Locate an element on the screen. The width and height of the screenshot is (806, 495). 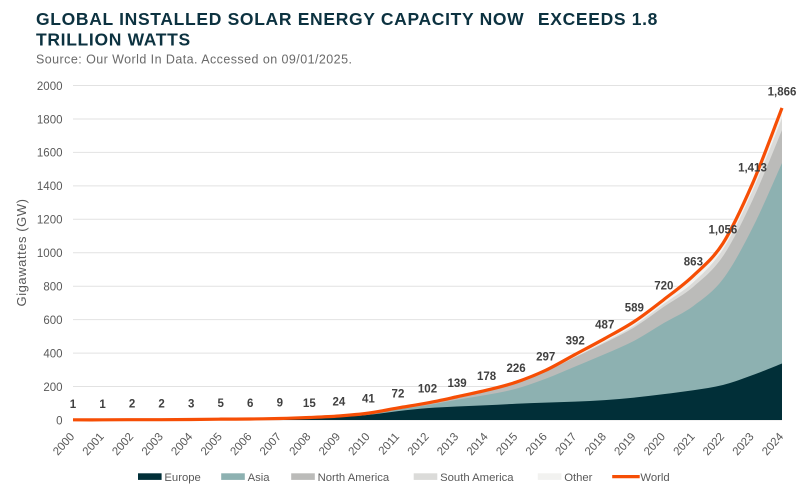
svg-text: 1200 is located at coordinates (50, 221).